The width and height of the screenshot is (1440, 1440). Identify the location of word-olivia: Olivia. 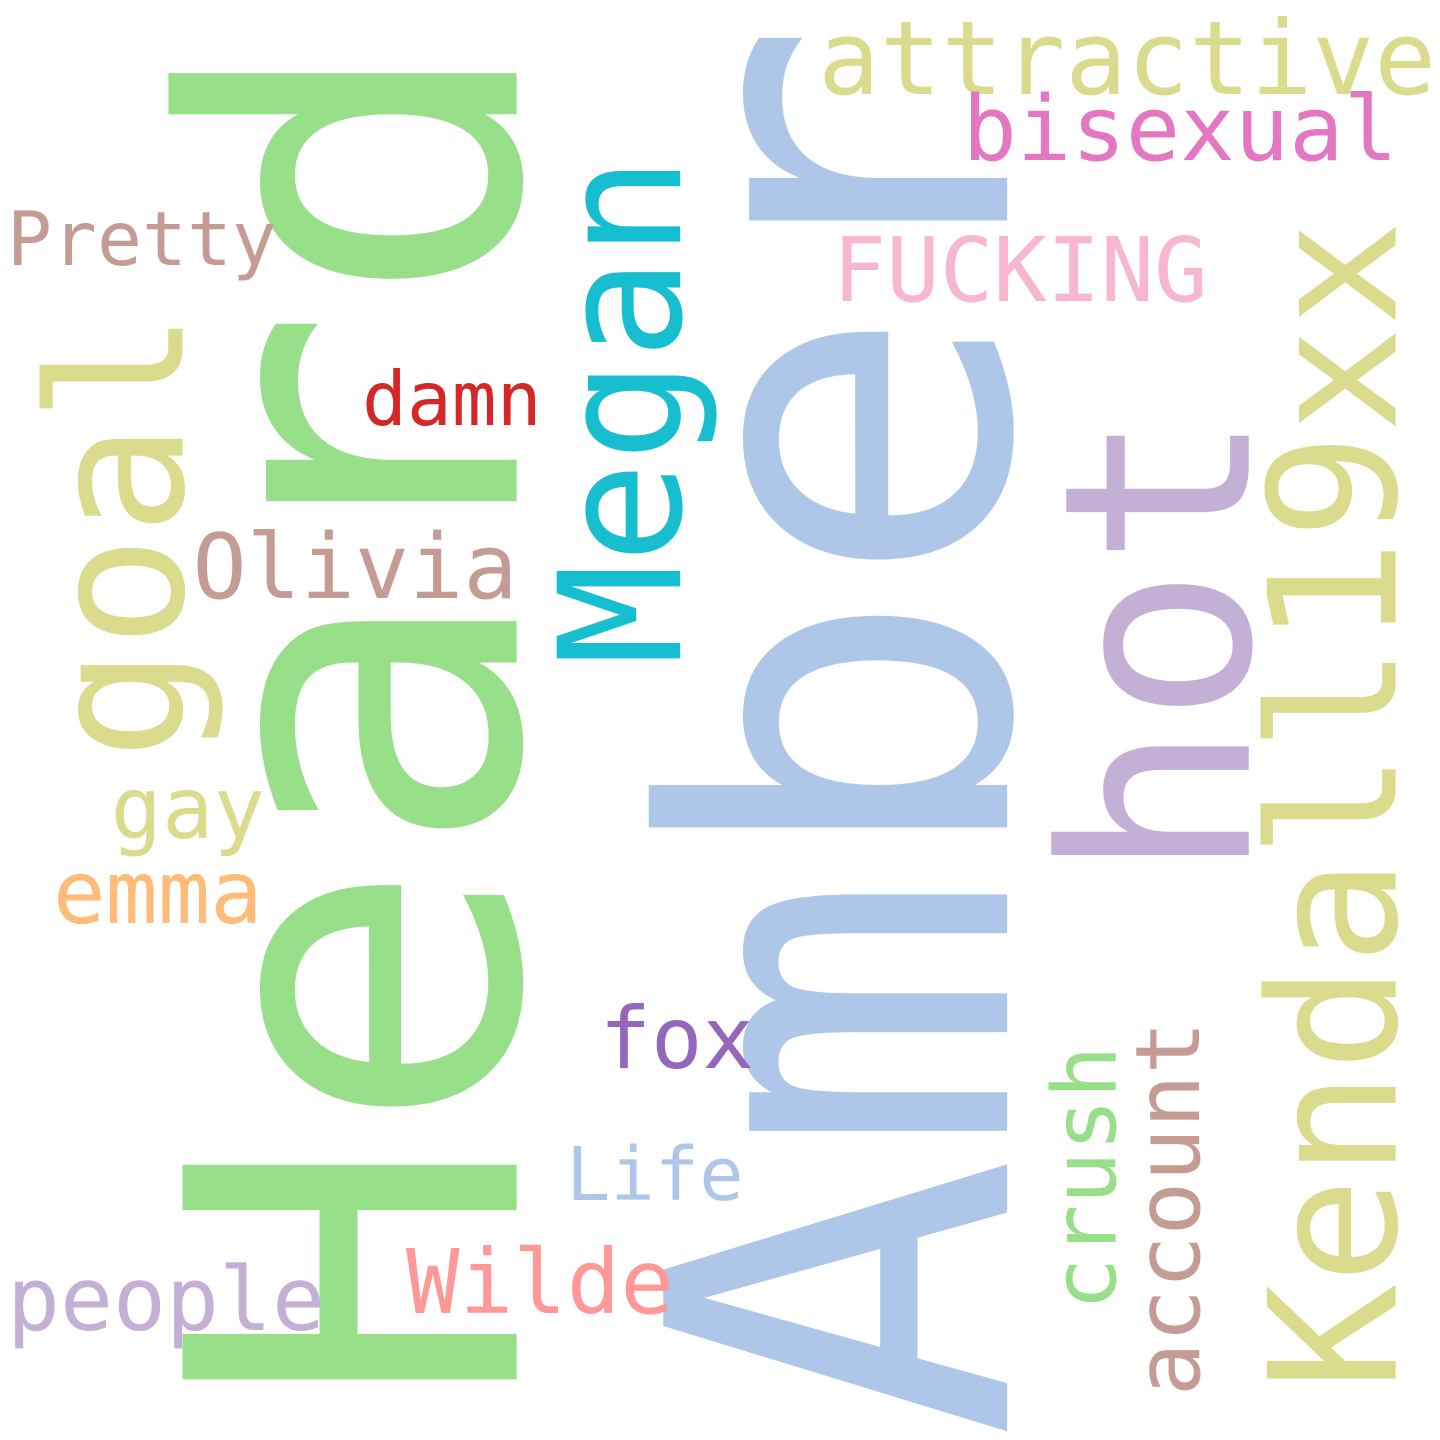
(355, 567).